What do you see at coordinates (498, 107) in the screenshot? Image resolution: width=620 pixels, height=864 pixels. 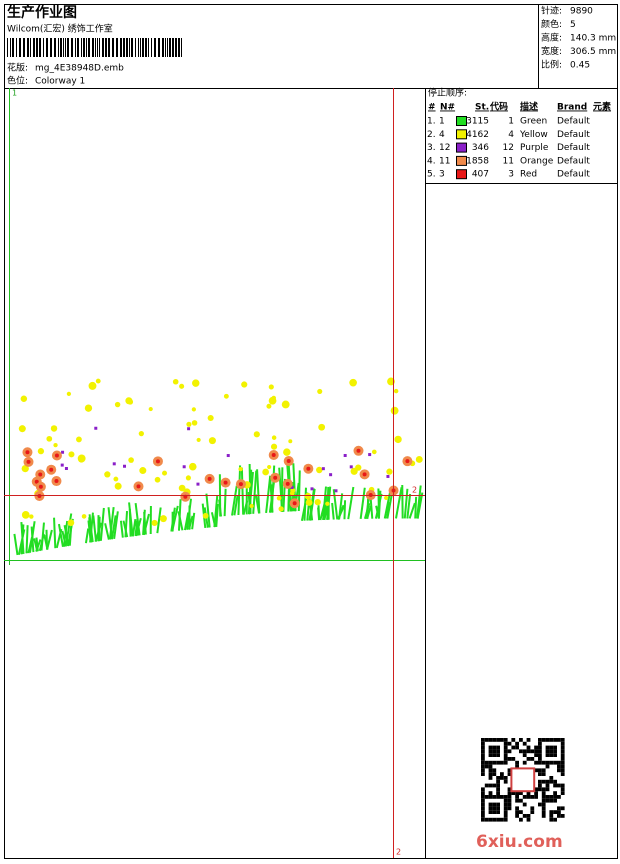 I see `column-header: 代码` at bounding box center [498, 107].